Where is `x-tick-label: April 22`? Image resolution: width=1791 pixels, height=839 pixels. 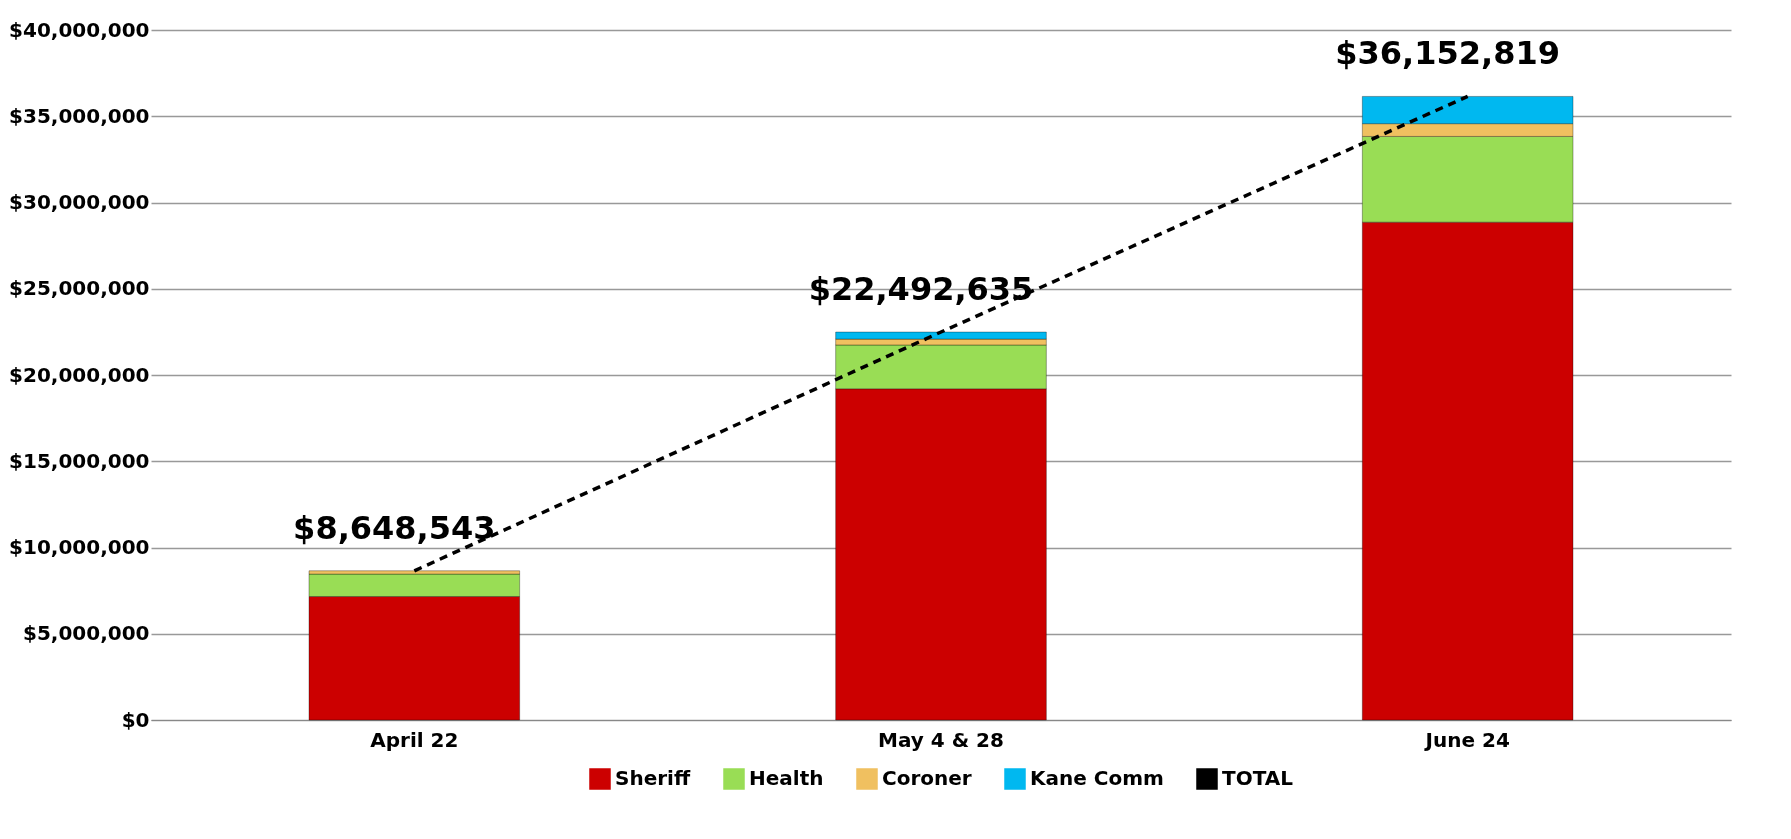 x-tick-label: April 22 is located at coordinates (414, 739).